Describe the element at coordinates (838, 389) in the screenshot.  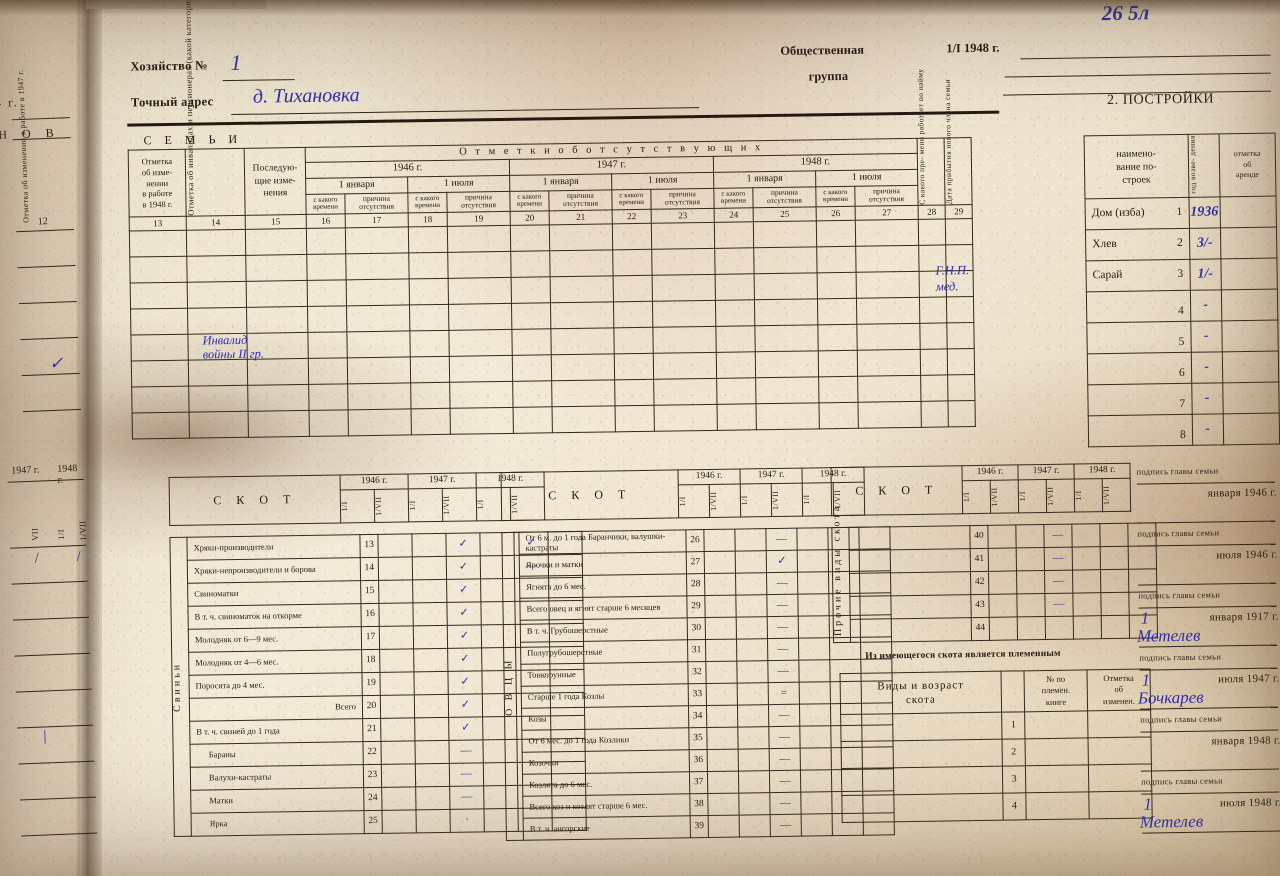
I see `cell-r7-c26` at that location.